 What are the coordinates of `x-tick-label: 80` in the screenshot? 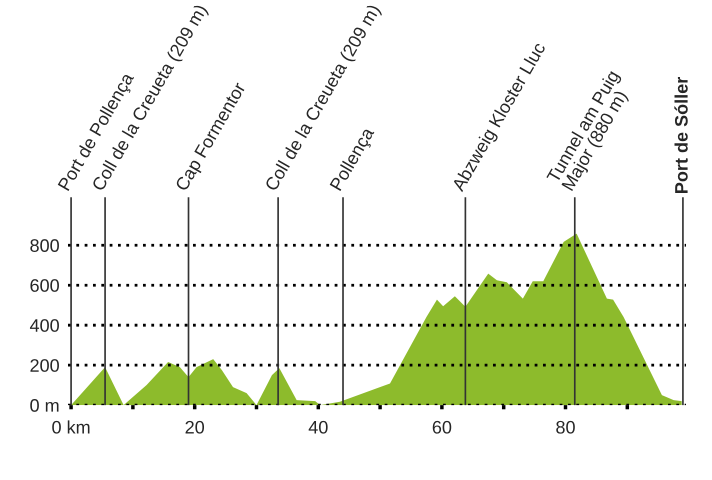 It's located at (565, 427).